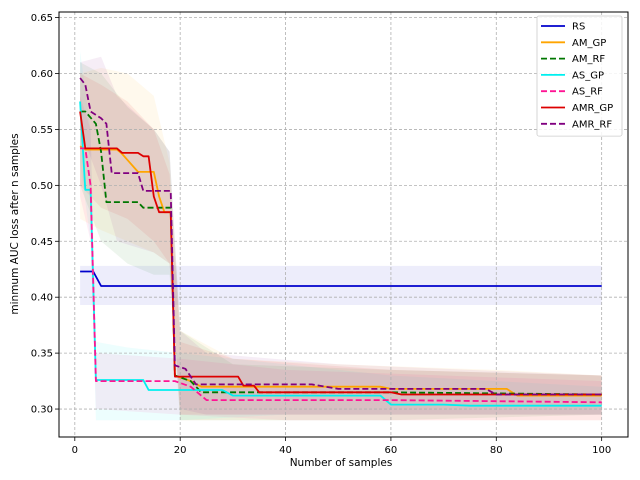 This screenshot has height=480, width=640. What do you see at coordinates (42, 74) in the screenshot?
I see `y-tick-label: 0.60` at bounding box center [42, 74].